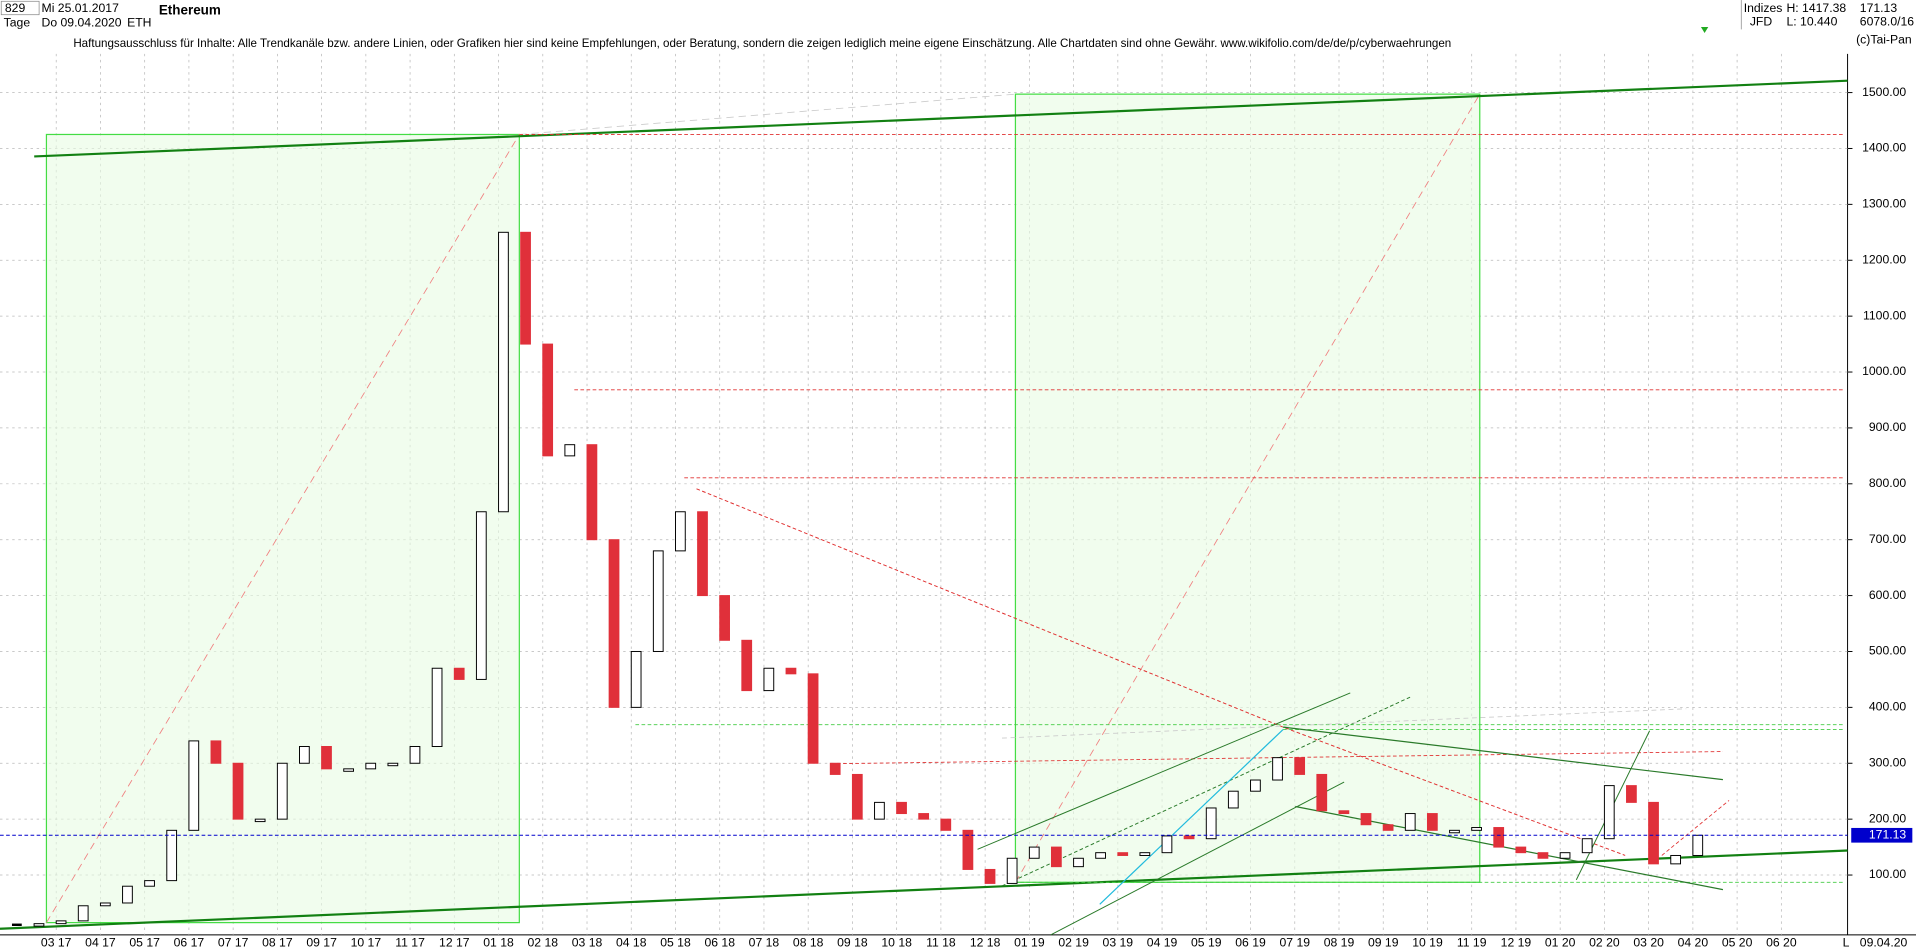 This screenshot has width=1916, height=952. I want to click on y-tick-label: 600.00, so click(1888, 595).